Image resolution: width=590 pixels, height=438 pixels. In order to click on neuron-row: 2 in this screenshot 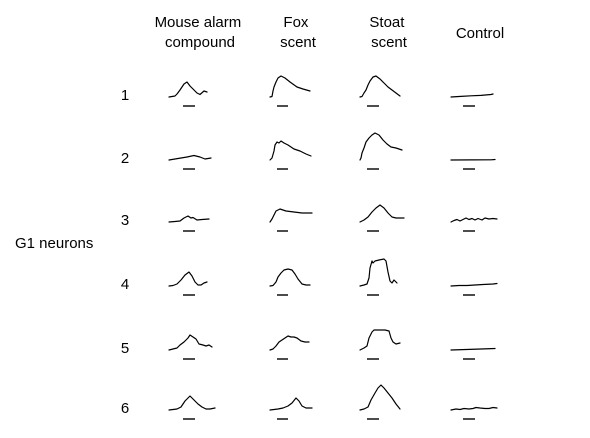, I will do `click(308, 151)`.